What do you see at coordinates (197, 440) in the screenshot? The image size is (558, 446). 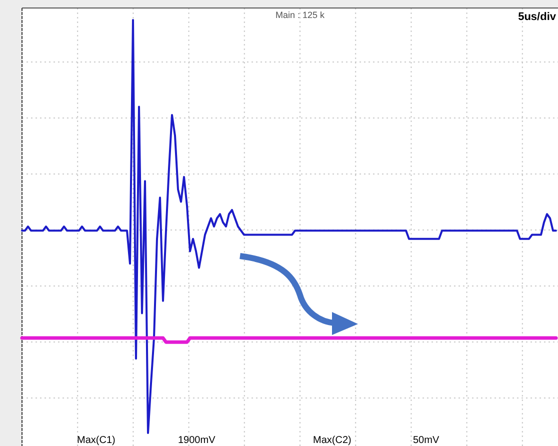 I see `text: 1900mV` at bounding box center [197, 440].